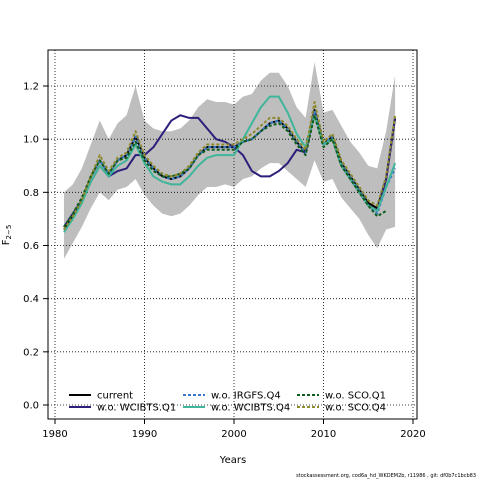 The image size is (480, 480). What do you see at coordinates (54, 434) in the screenshot?
I see `x-tick-label: 1980` at bounding box center [54, 434].